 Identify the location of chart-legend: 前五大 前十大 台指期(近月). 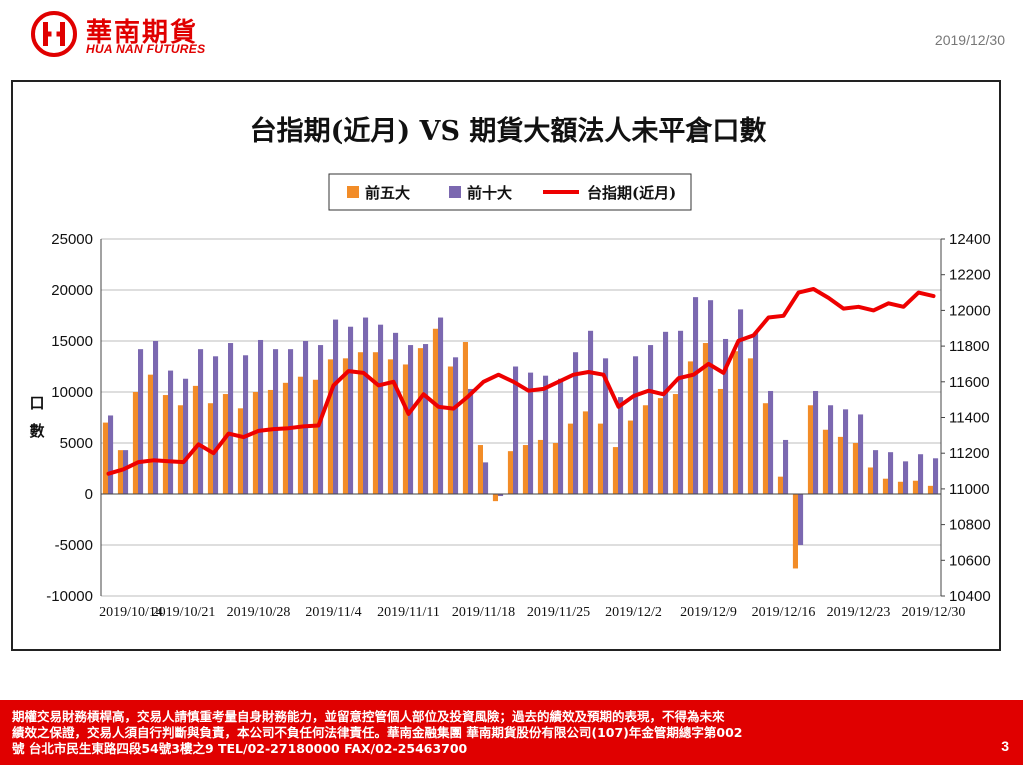
(510, 192).